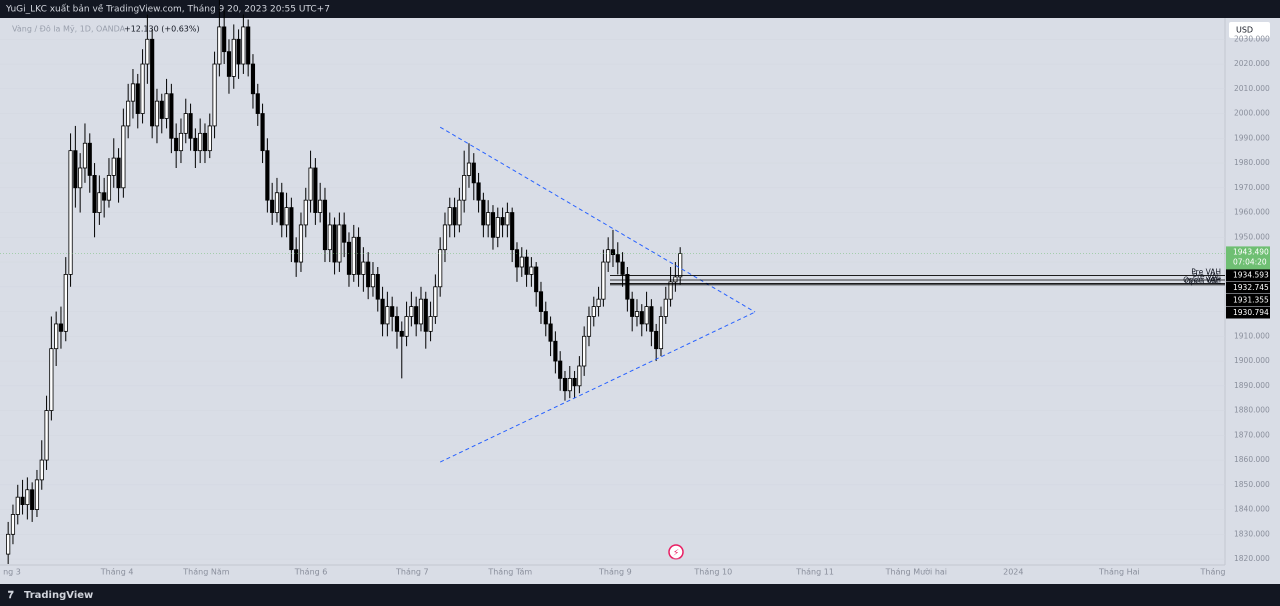 This screenshot has height=606, width=1280. I want to click on y-tick-label: 2030.000, so click(1252, 38).